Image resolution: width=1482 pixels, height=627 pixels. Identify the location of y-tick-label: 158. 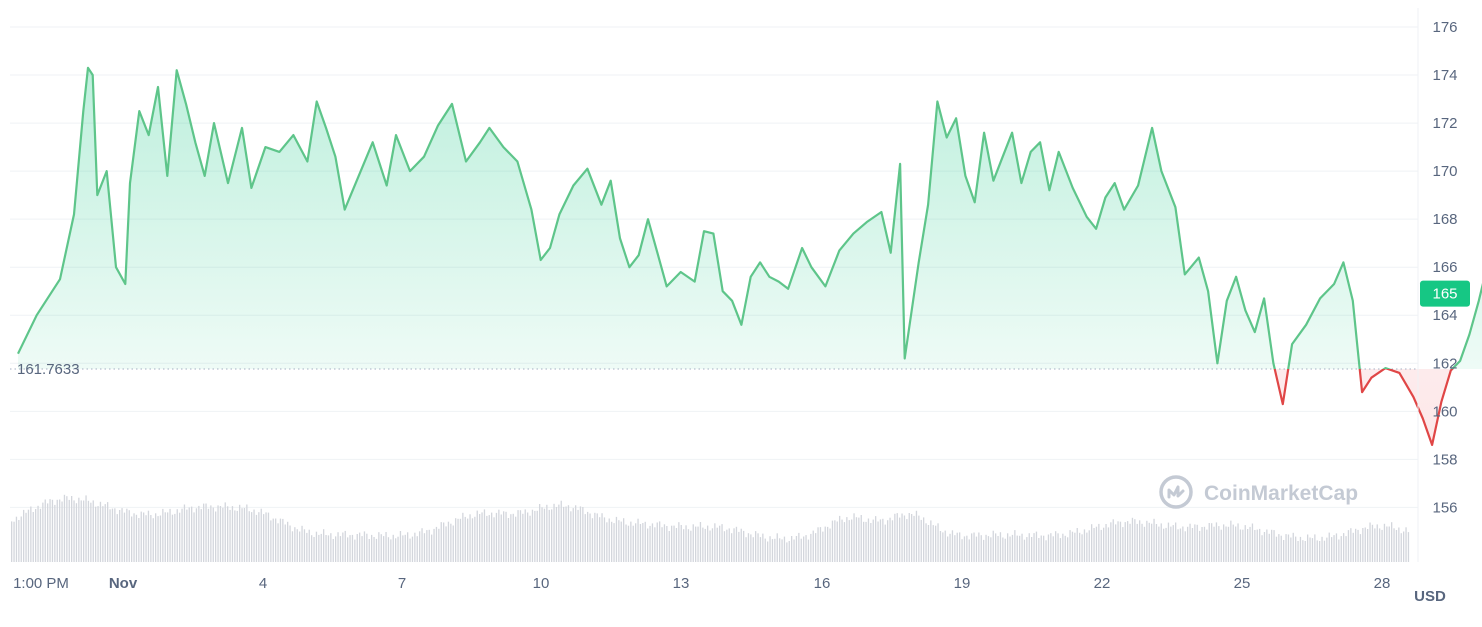
(1444, 459).